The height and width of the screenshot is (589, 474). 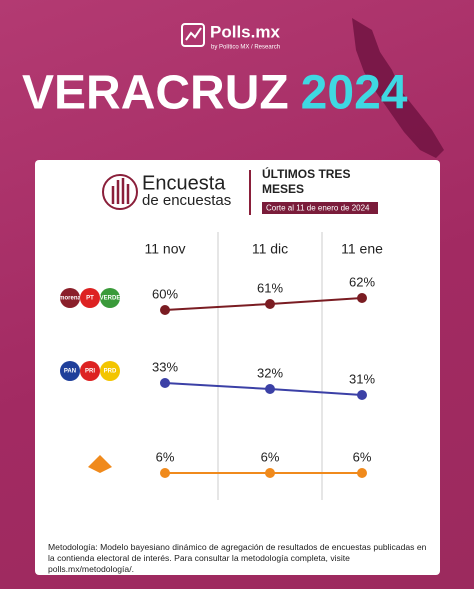 I want to click on cutoff-bg, so click(x=320, y=208).